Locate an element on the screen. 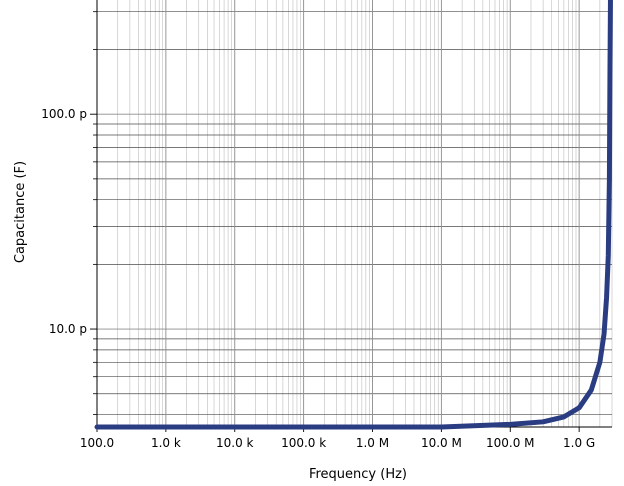 This screenshot has height=486, width=624. y-tick-label: 100.0 p is located at coordinates (64, 114).